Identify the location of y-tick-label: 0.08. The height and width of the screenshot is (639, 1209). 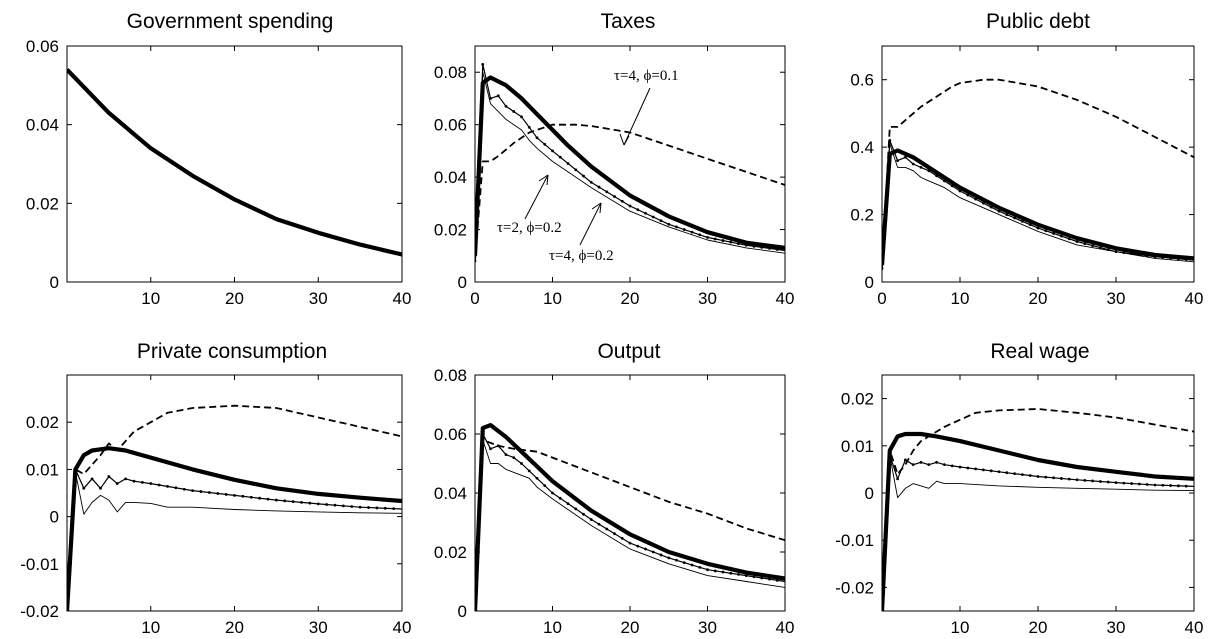
(450, 72).